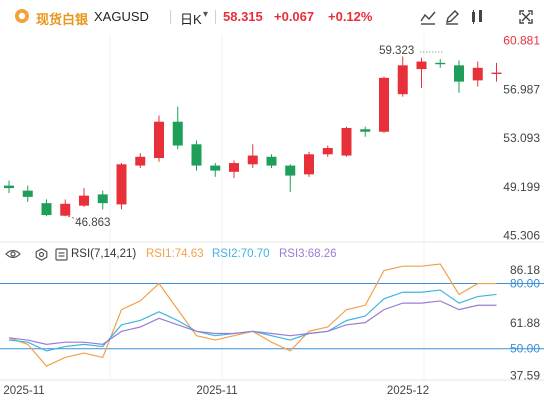 This screenshot has height=400, width=544. Describe the element at coordinates (294, 16) in the screenshot. I see `price-change: +0.067` at that location.